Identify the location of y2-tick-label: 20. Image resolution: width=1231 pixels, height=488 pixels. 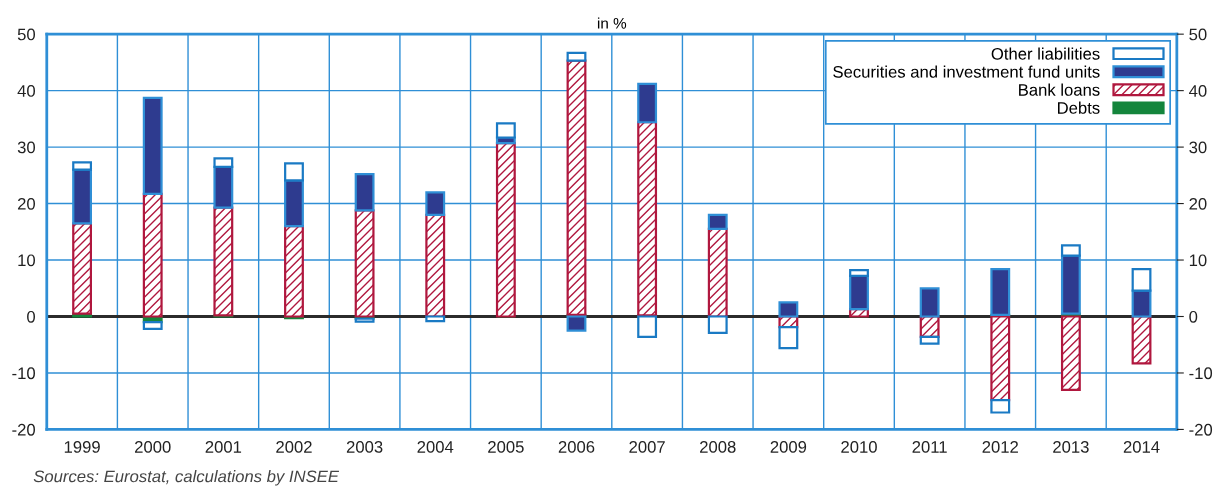
(1198, 203).